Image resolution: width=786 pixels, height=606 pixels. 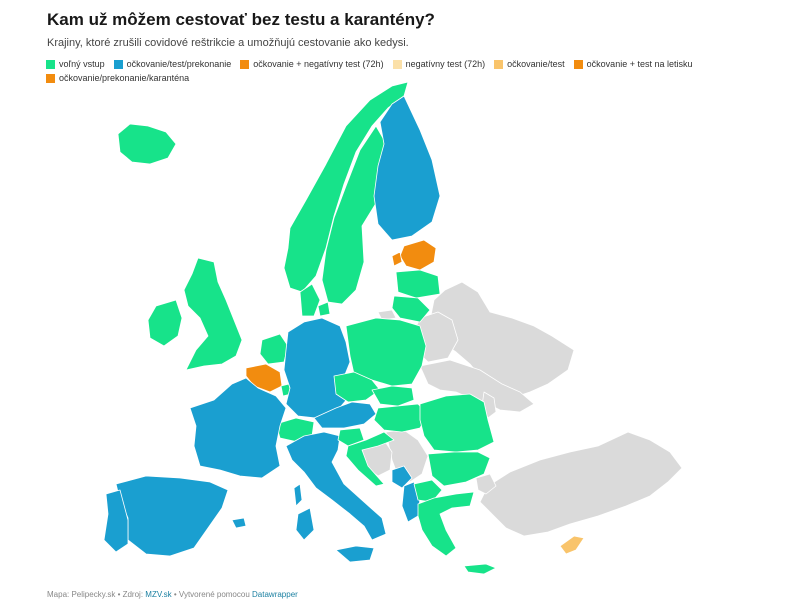 What do you see at coordinates (310, 300) in the screenshot?
I see `country-denmark` at bounding box center [310, 300].